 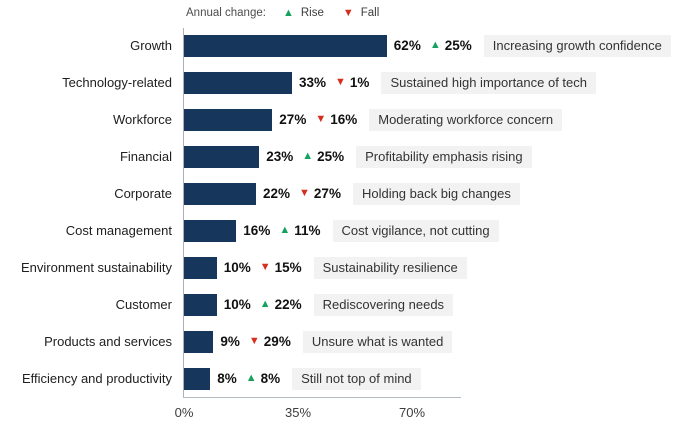 I want to click on category-label: Financial, so click(x=145, y=156).